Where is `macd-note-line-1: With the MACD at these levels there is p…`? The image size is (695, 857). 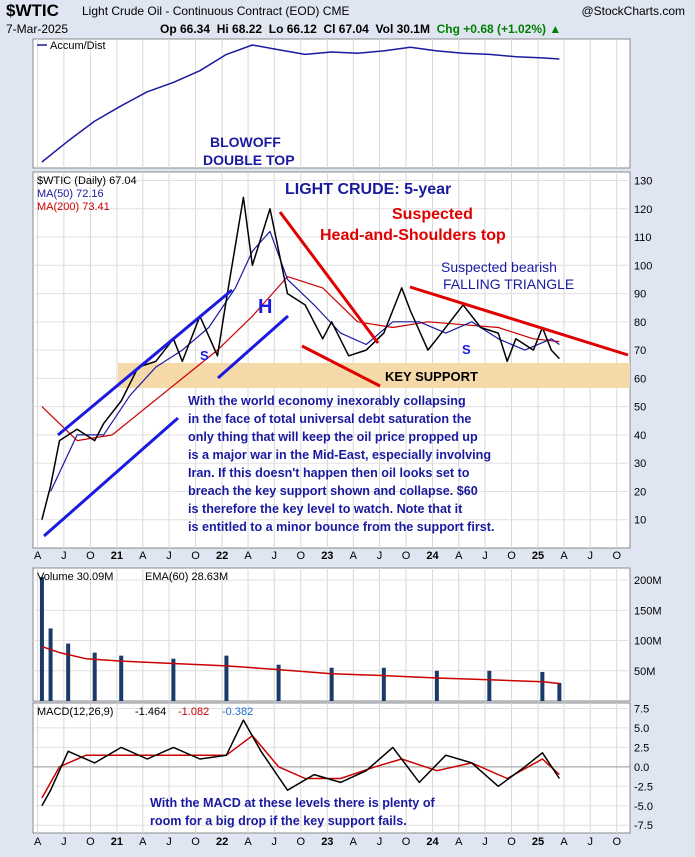 macd-note-line-1: With the MACD at these levels there is p… is located at coordinates (292, 803).